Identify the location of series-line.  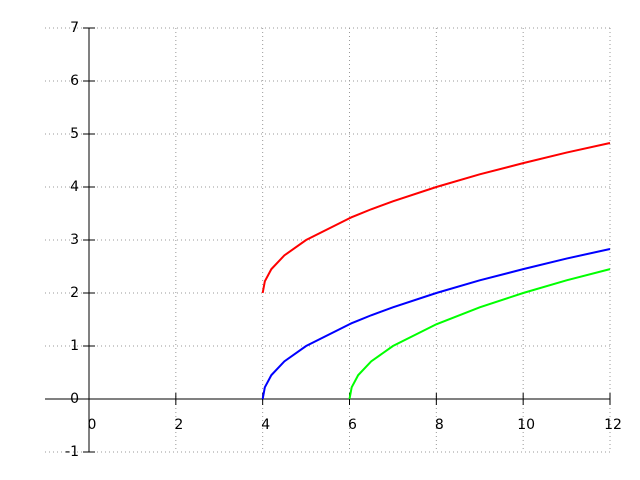
(479, 334).